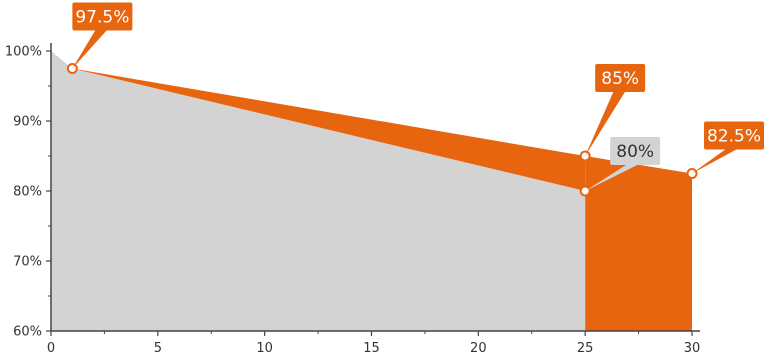 The width and height of the screenshot is (765, 361). I want to click on callout-label: 80%, so click(635, 152).